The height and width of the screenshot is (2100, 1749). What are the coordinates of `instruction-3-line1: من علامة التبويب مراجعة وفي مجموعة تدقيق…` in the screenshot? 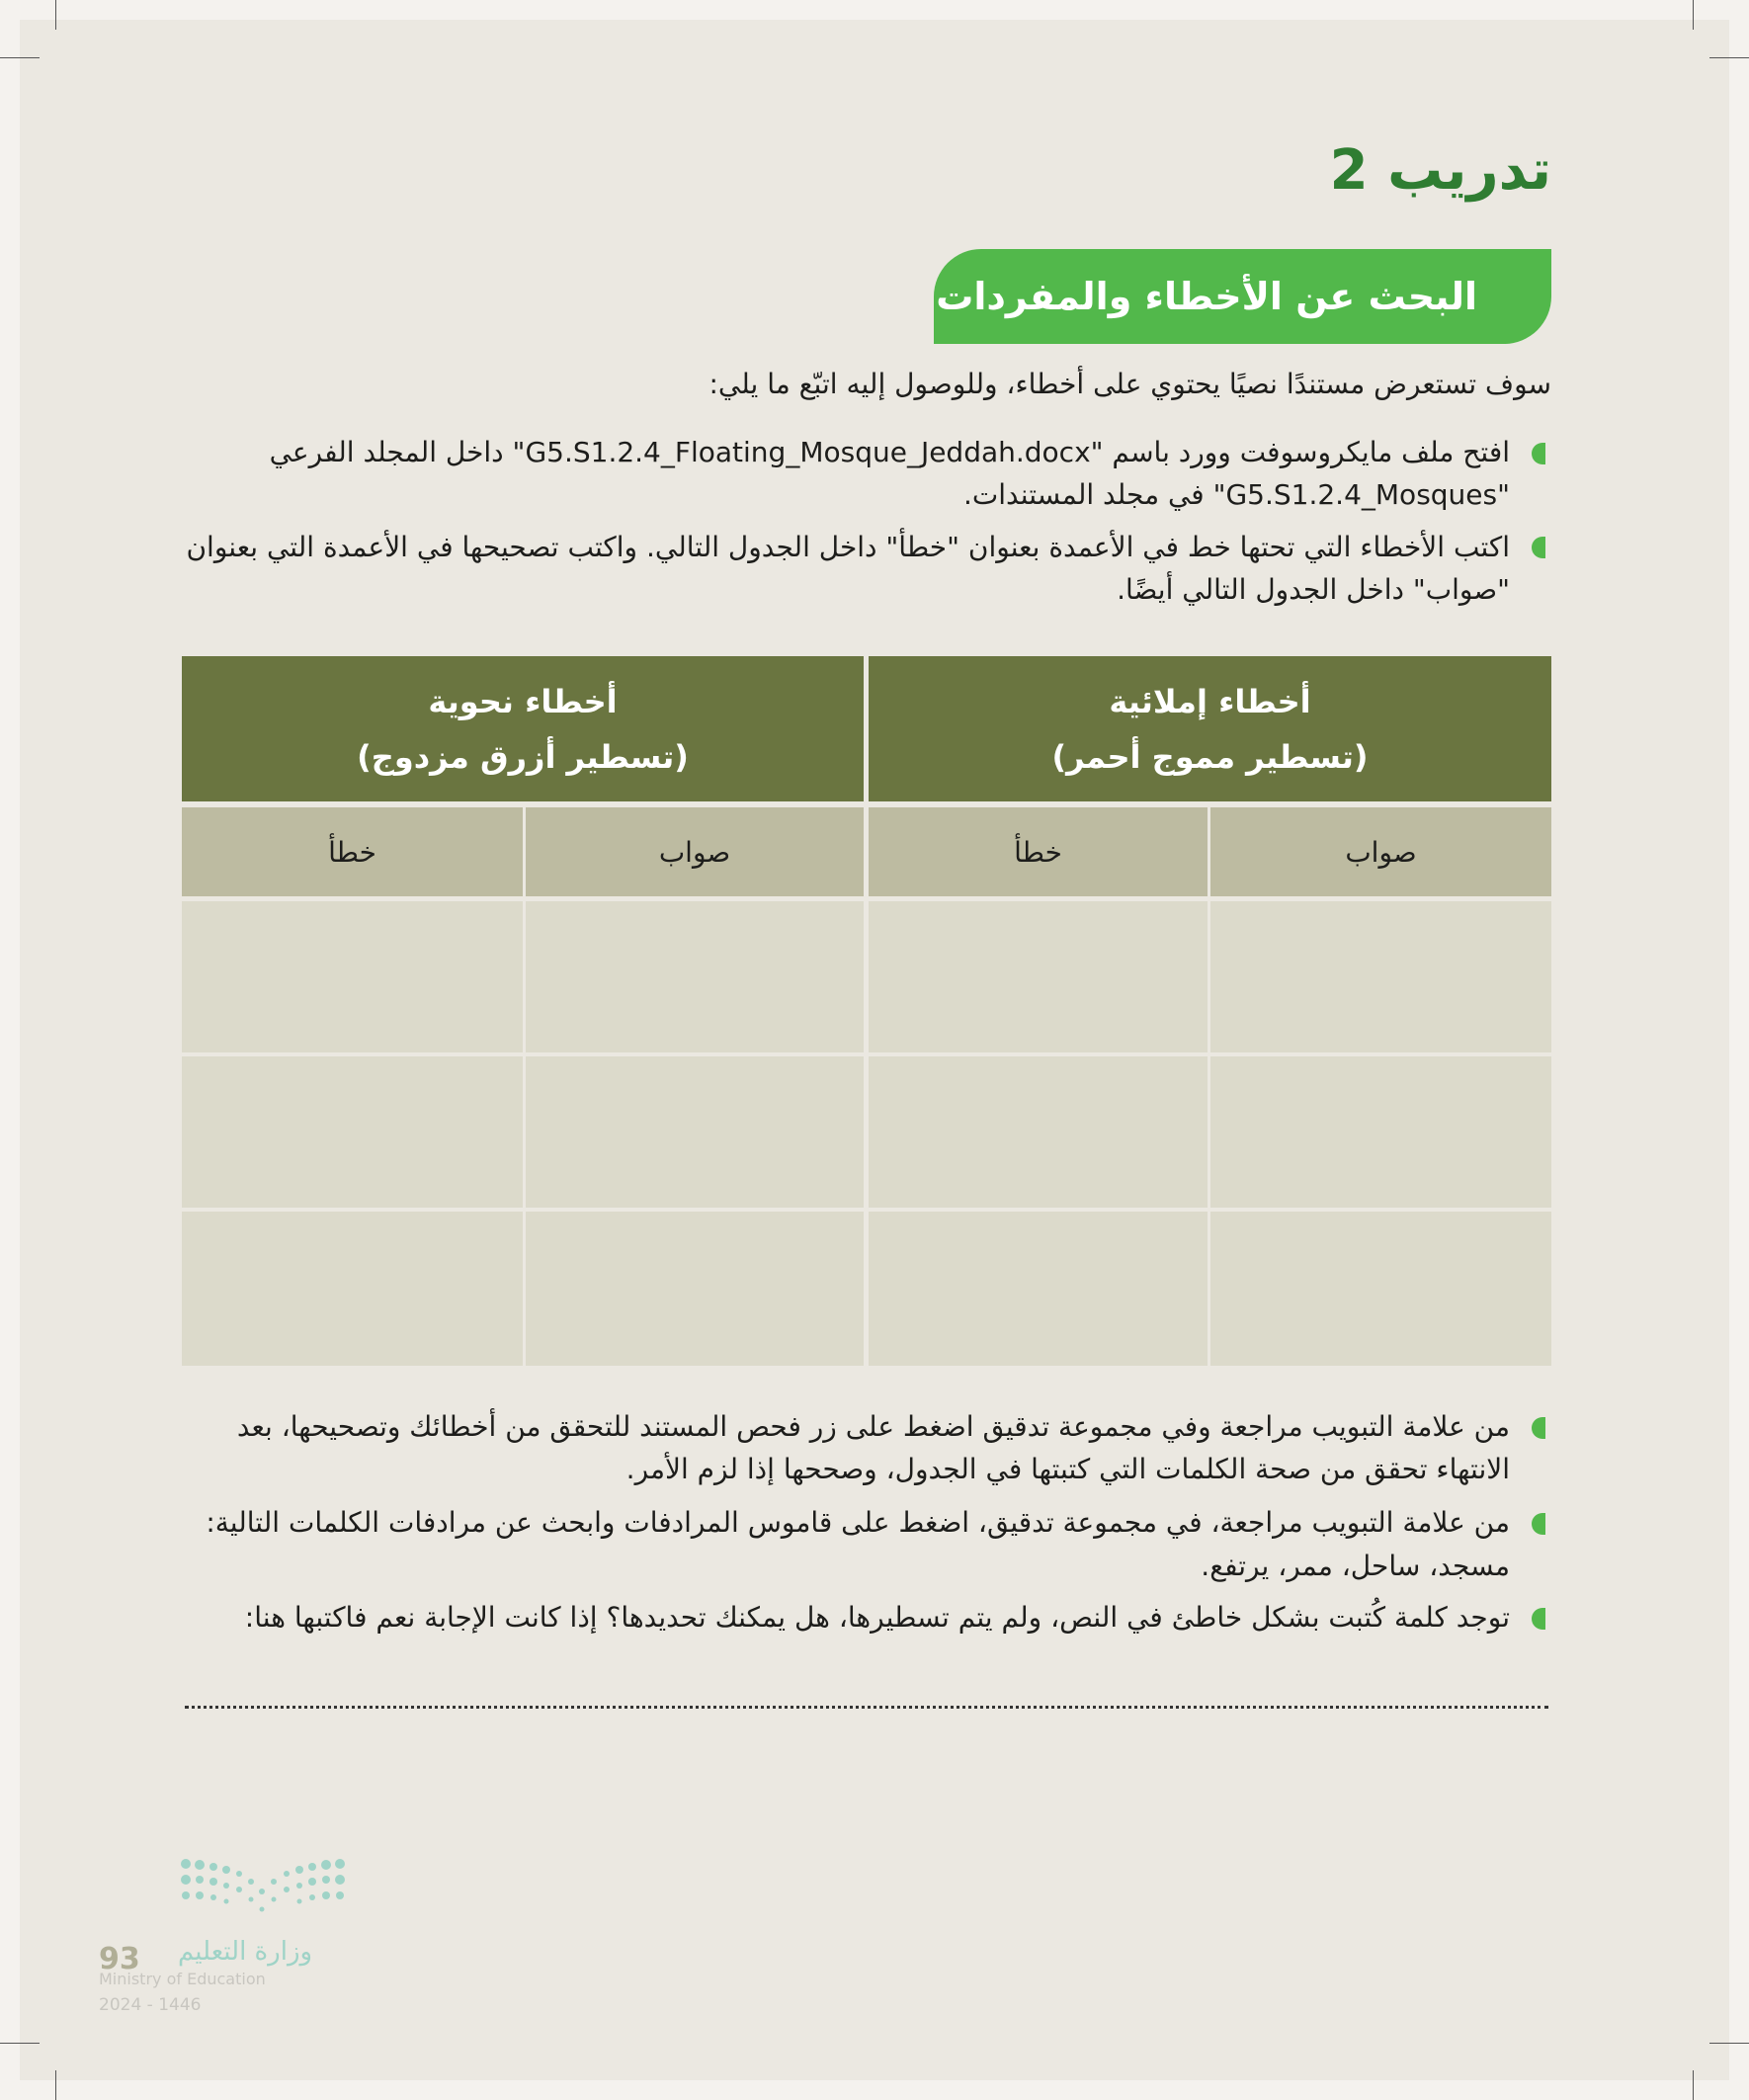 It's located at (873, 1426).